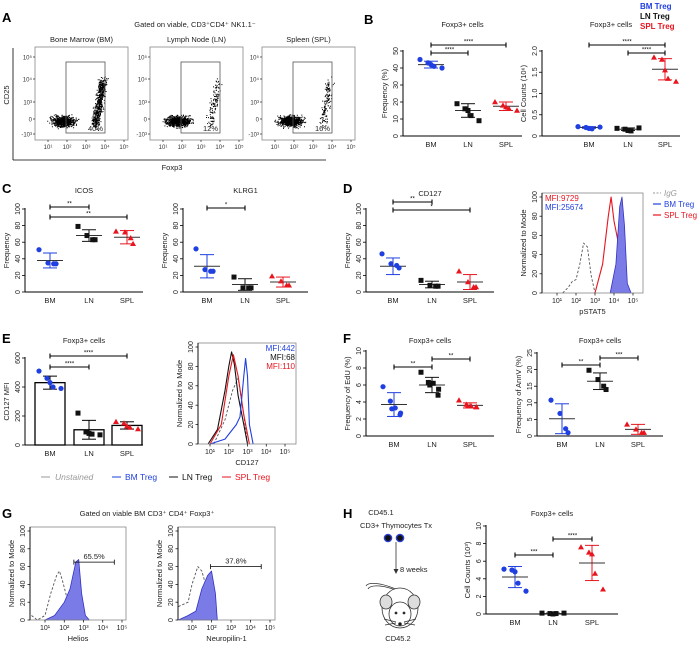 The width and height of the screenshot is (700, 645). I want to click on y-tick-label: 40, so click(396, 68).